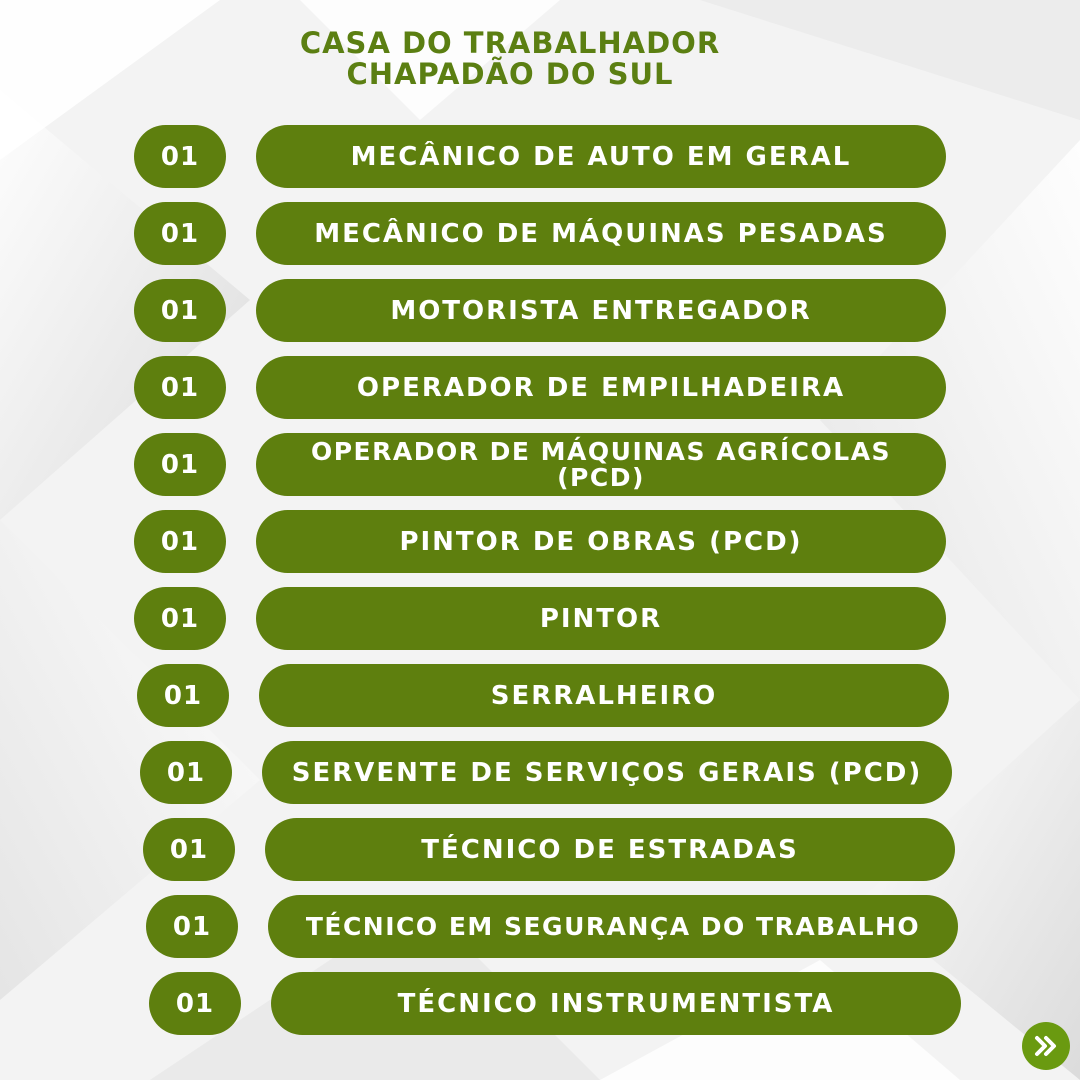  Describe the element at coordinates (601, 310) in the screenshot. I see `job-title-pill: MOTORISTA ENTREGADOR` at that location.